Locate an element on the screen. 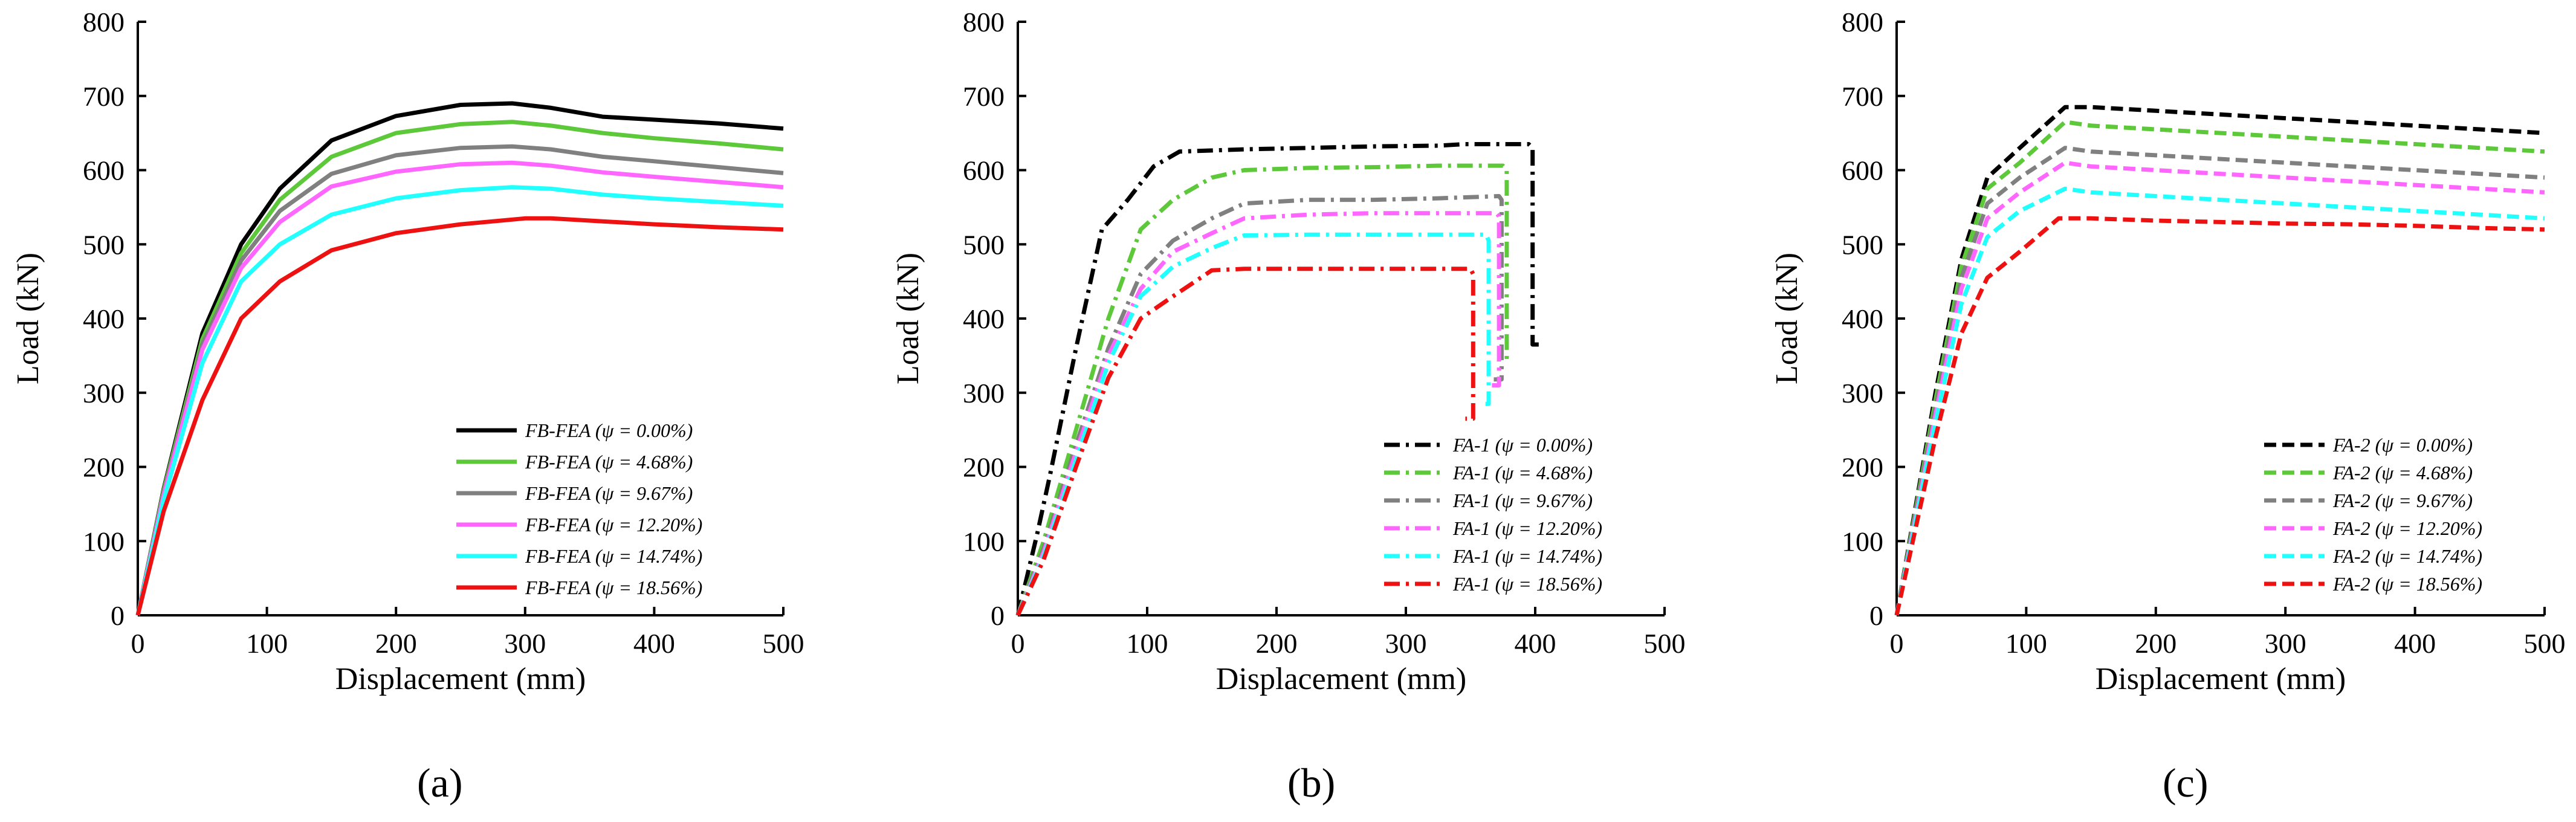 Image resolution: width=2576 pixels, height=822 pixels. legend-label: FA-2 (ψ = 18.56%) is located at coordinates (2407, 584).